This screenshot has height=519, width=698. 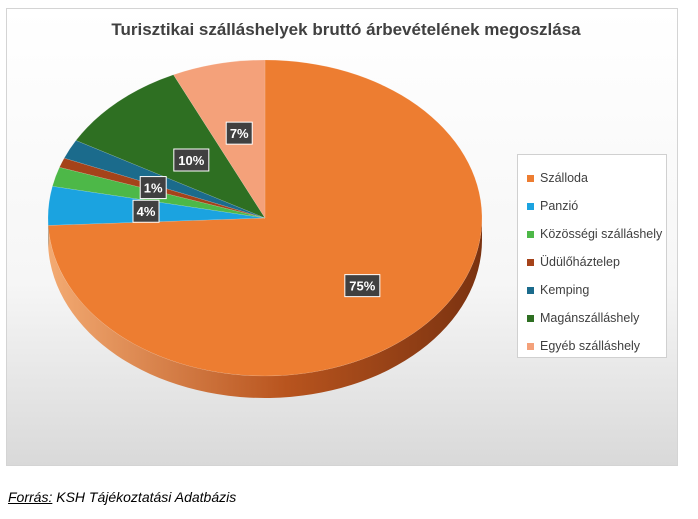 What do you see at coordinates (596, 206) in the screenshot?
I see `legend-item-panzio: Panzió` at bounding box center [596, 206].